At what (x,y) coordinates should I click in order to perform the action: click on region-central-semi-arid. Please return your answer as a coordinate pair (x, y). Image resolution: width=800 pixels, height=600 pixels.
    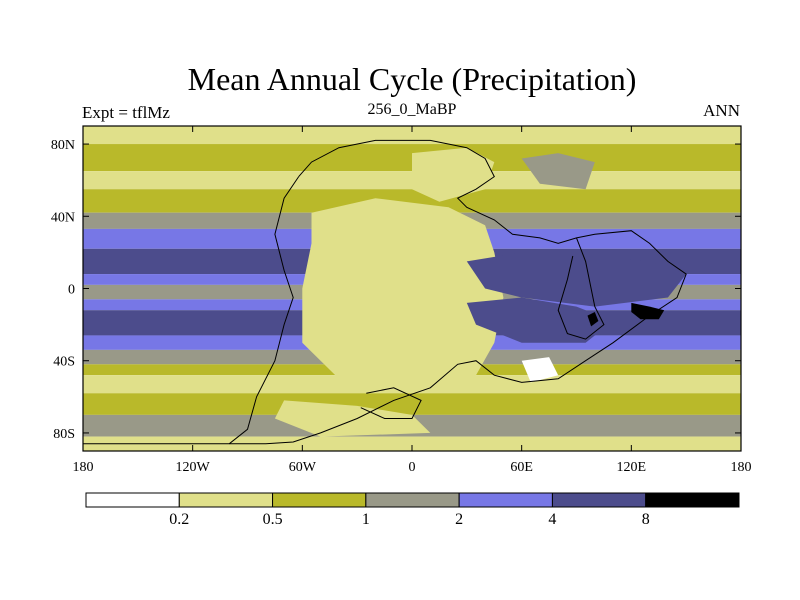
    Looking at the image, I should click on (403, 293).